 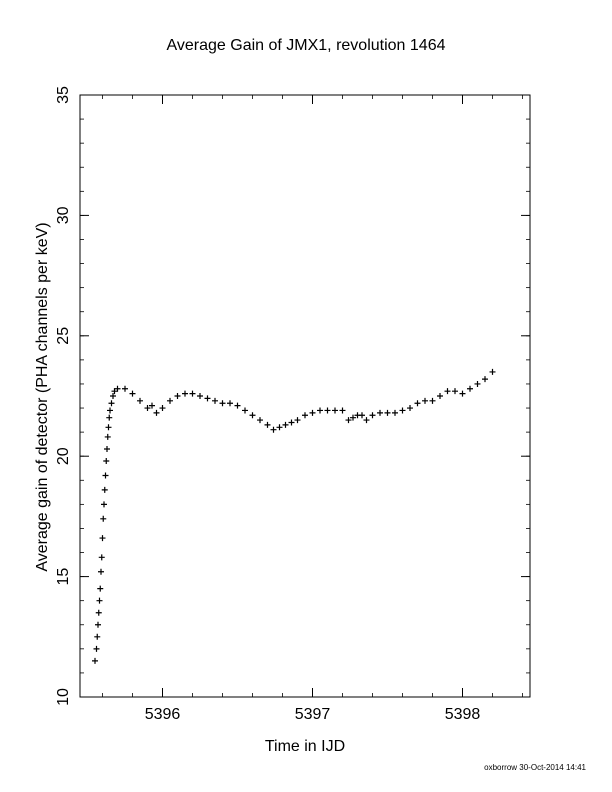 What do you see at coordinates (463, 714) in the screenshot?
I see `x-tick-label: 5398` at bounding box center [463, 714].